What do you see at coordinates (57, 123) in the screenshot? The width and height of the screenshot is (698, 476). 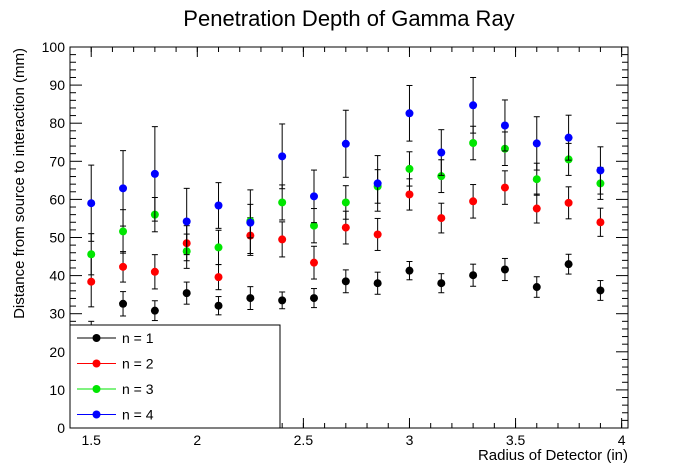 I see `y-tick-label: 80` at bounding box center [57, 123].